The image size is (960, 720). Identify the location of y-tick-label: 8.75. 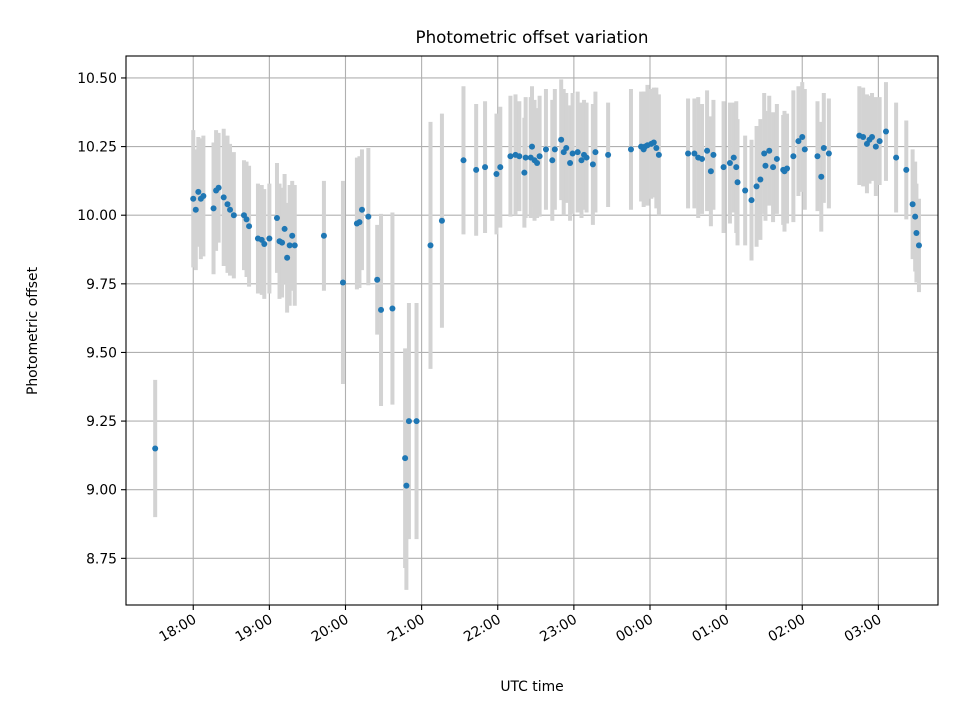
(101, 559).